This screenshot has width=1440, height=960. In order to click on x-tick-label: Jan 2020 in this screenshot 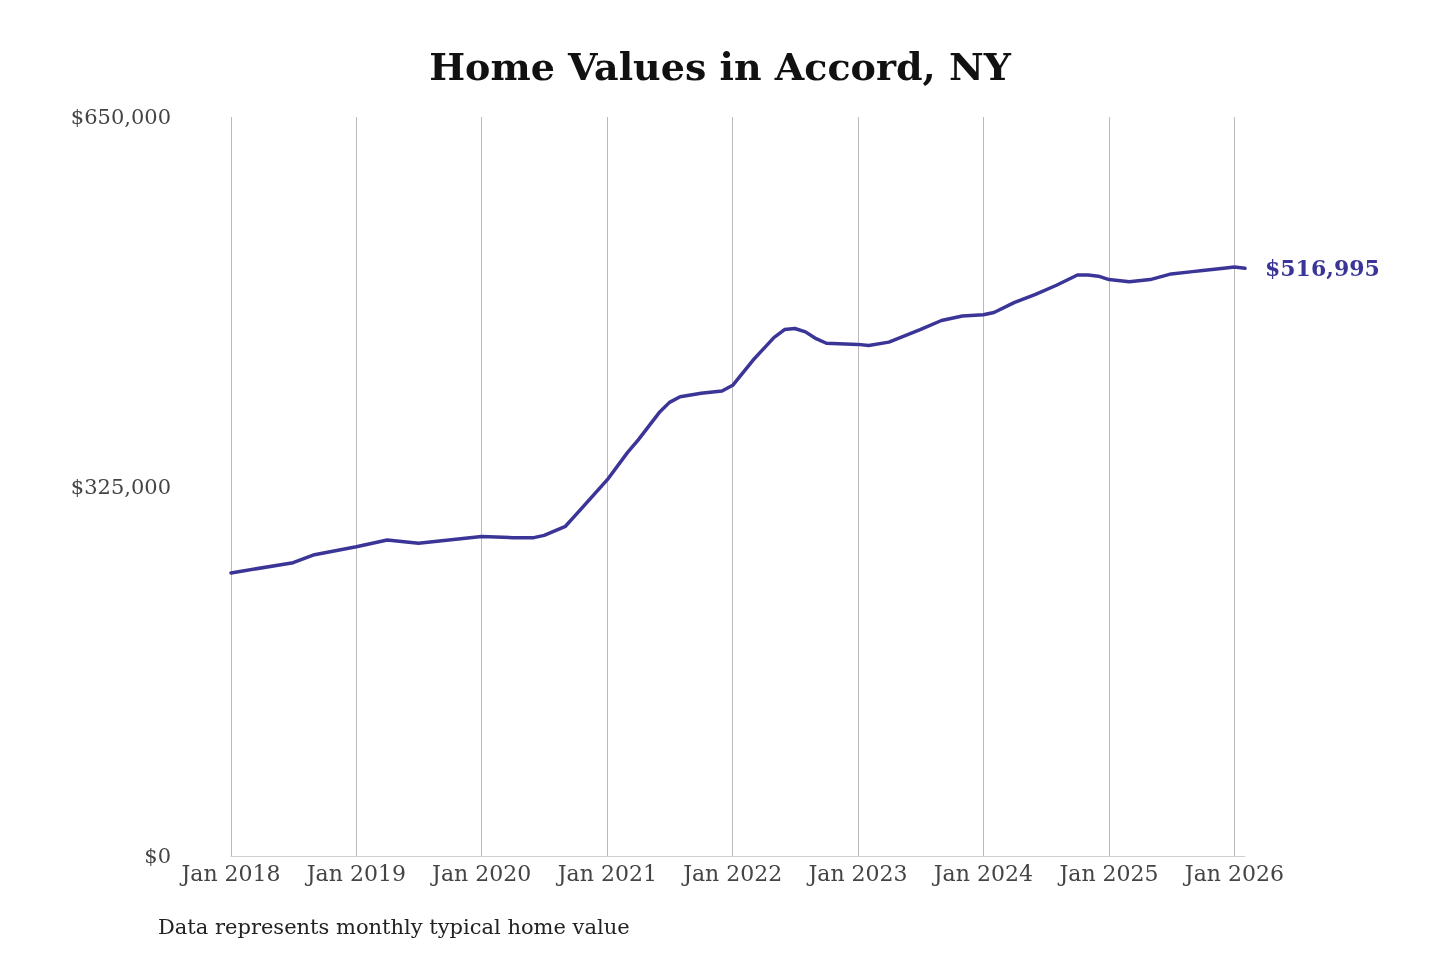, I will do `click(481, 873)`.